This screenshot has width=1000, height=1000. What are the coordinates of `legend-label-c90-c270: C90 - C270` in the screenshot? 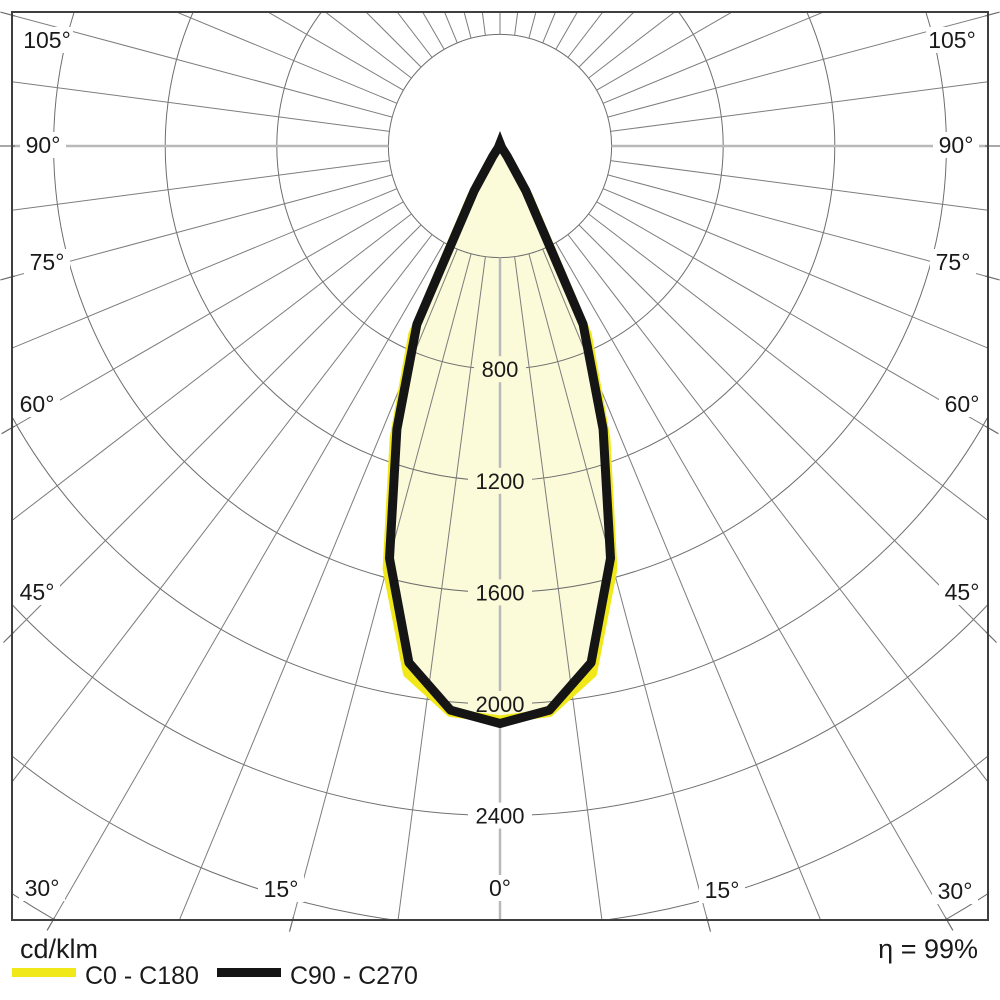 It's located at (354, 976).